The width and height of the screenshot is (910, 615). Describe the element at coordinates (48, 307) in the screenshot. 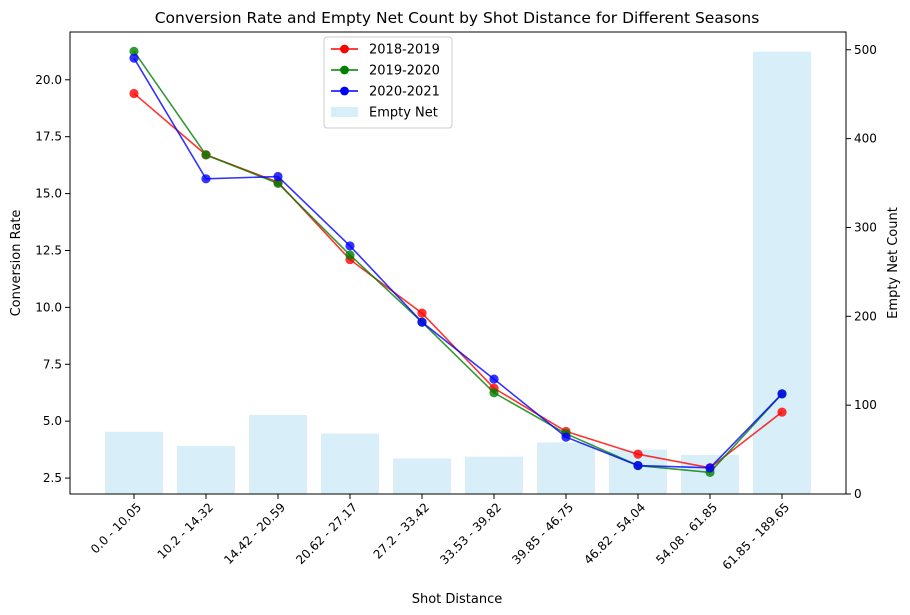

I see `y-left-tick-label: 10.0` at that location.